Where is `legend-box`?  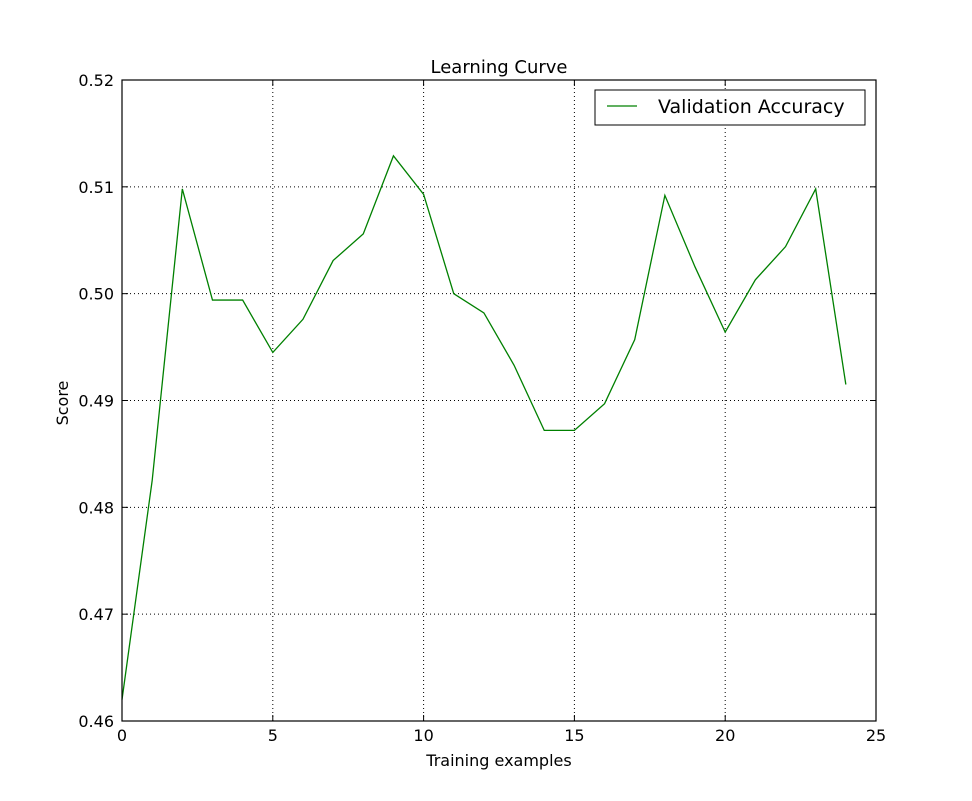
legend-box is located at coordinates (730, 107).